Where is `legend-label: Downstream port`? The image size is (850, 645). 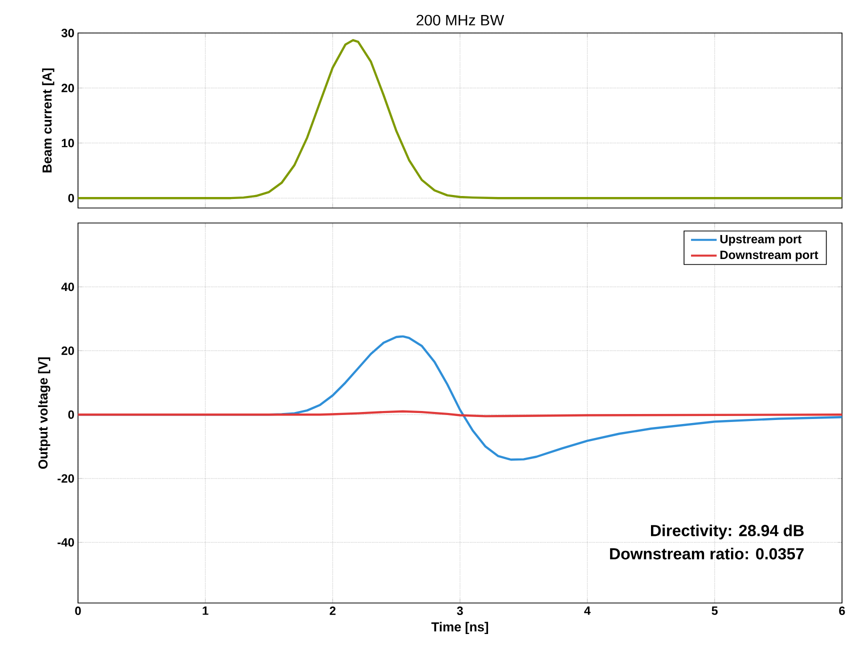
legend-label: Downstream port is located at coordinates (769, 256).